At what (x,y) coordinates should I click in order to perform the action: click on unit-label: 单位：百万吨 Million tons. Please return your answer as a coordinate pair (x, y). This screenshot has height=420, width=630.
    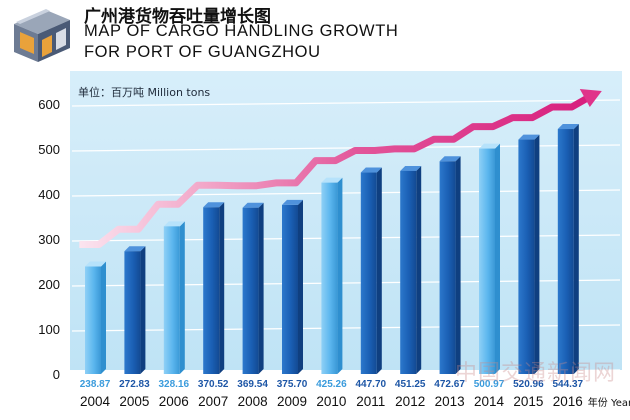
    Looking at the image, I should click on (144, 92).